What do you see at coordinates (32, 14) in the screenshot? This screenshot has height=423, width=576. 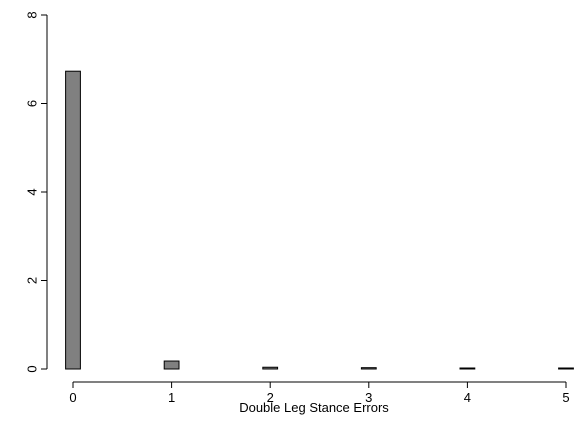 I see `y-tick-label: 8` at bounding box center [32, 14].